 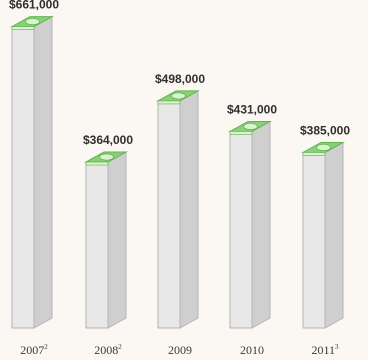 I want to click on value-label: $364,000, so click(x=108, y=140).